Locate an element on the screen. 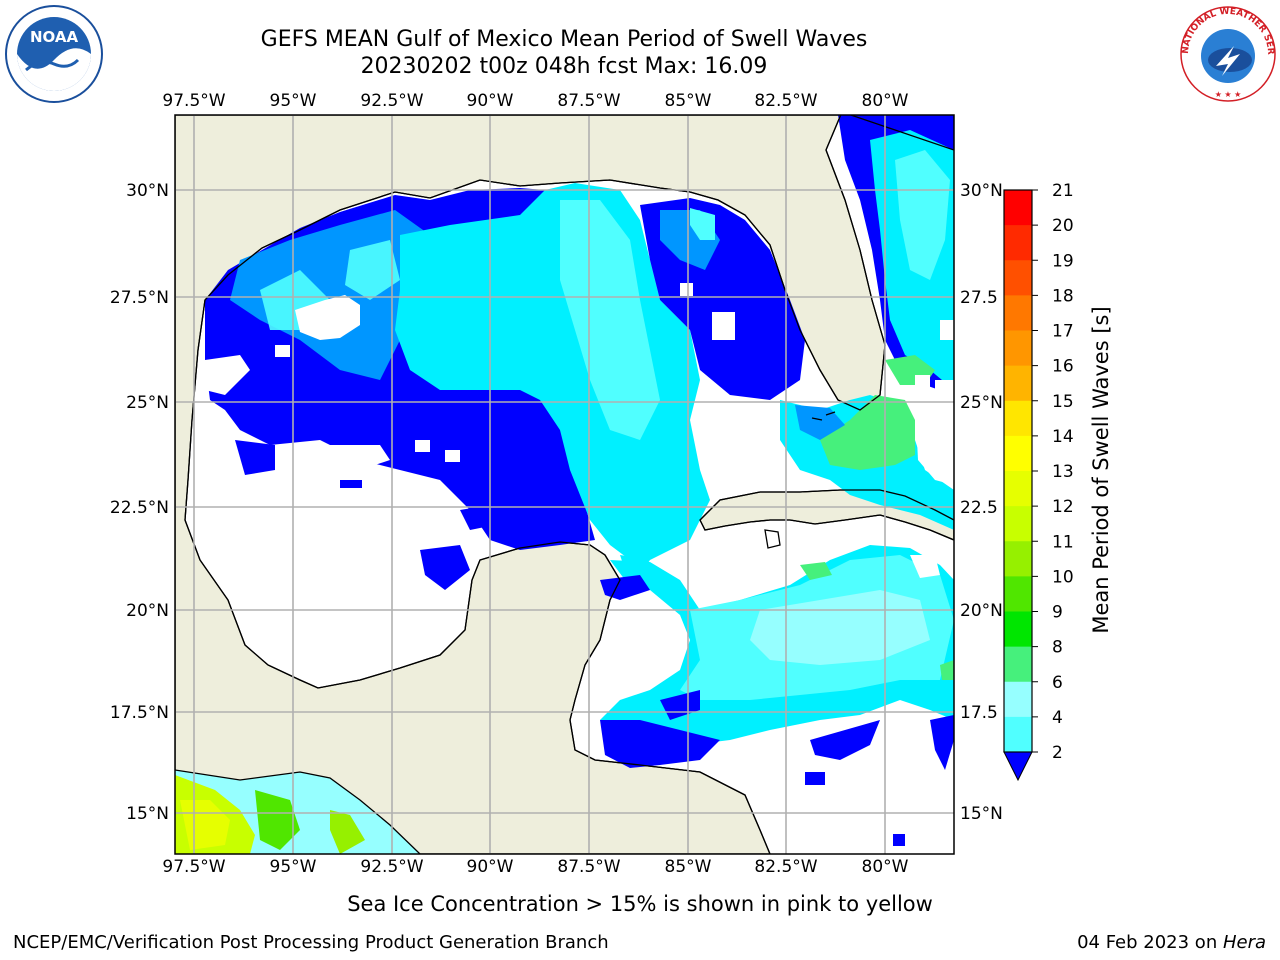  credit-date-text: 04 Feb 2023 on is located at coordinates (1150, 942).